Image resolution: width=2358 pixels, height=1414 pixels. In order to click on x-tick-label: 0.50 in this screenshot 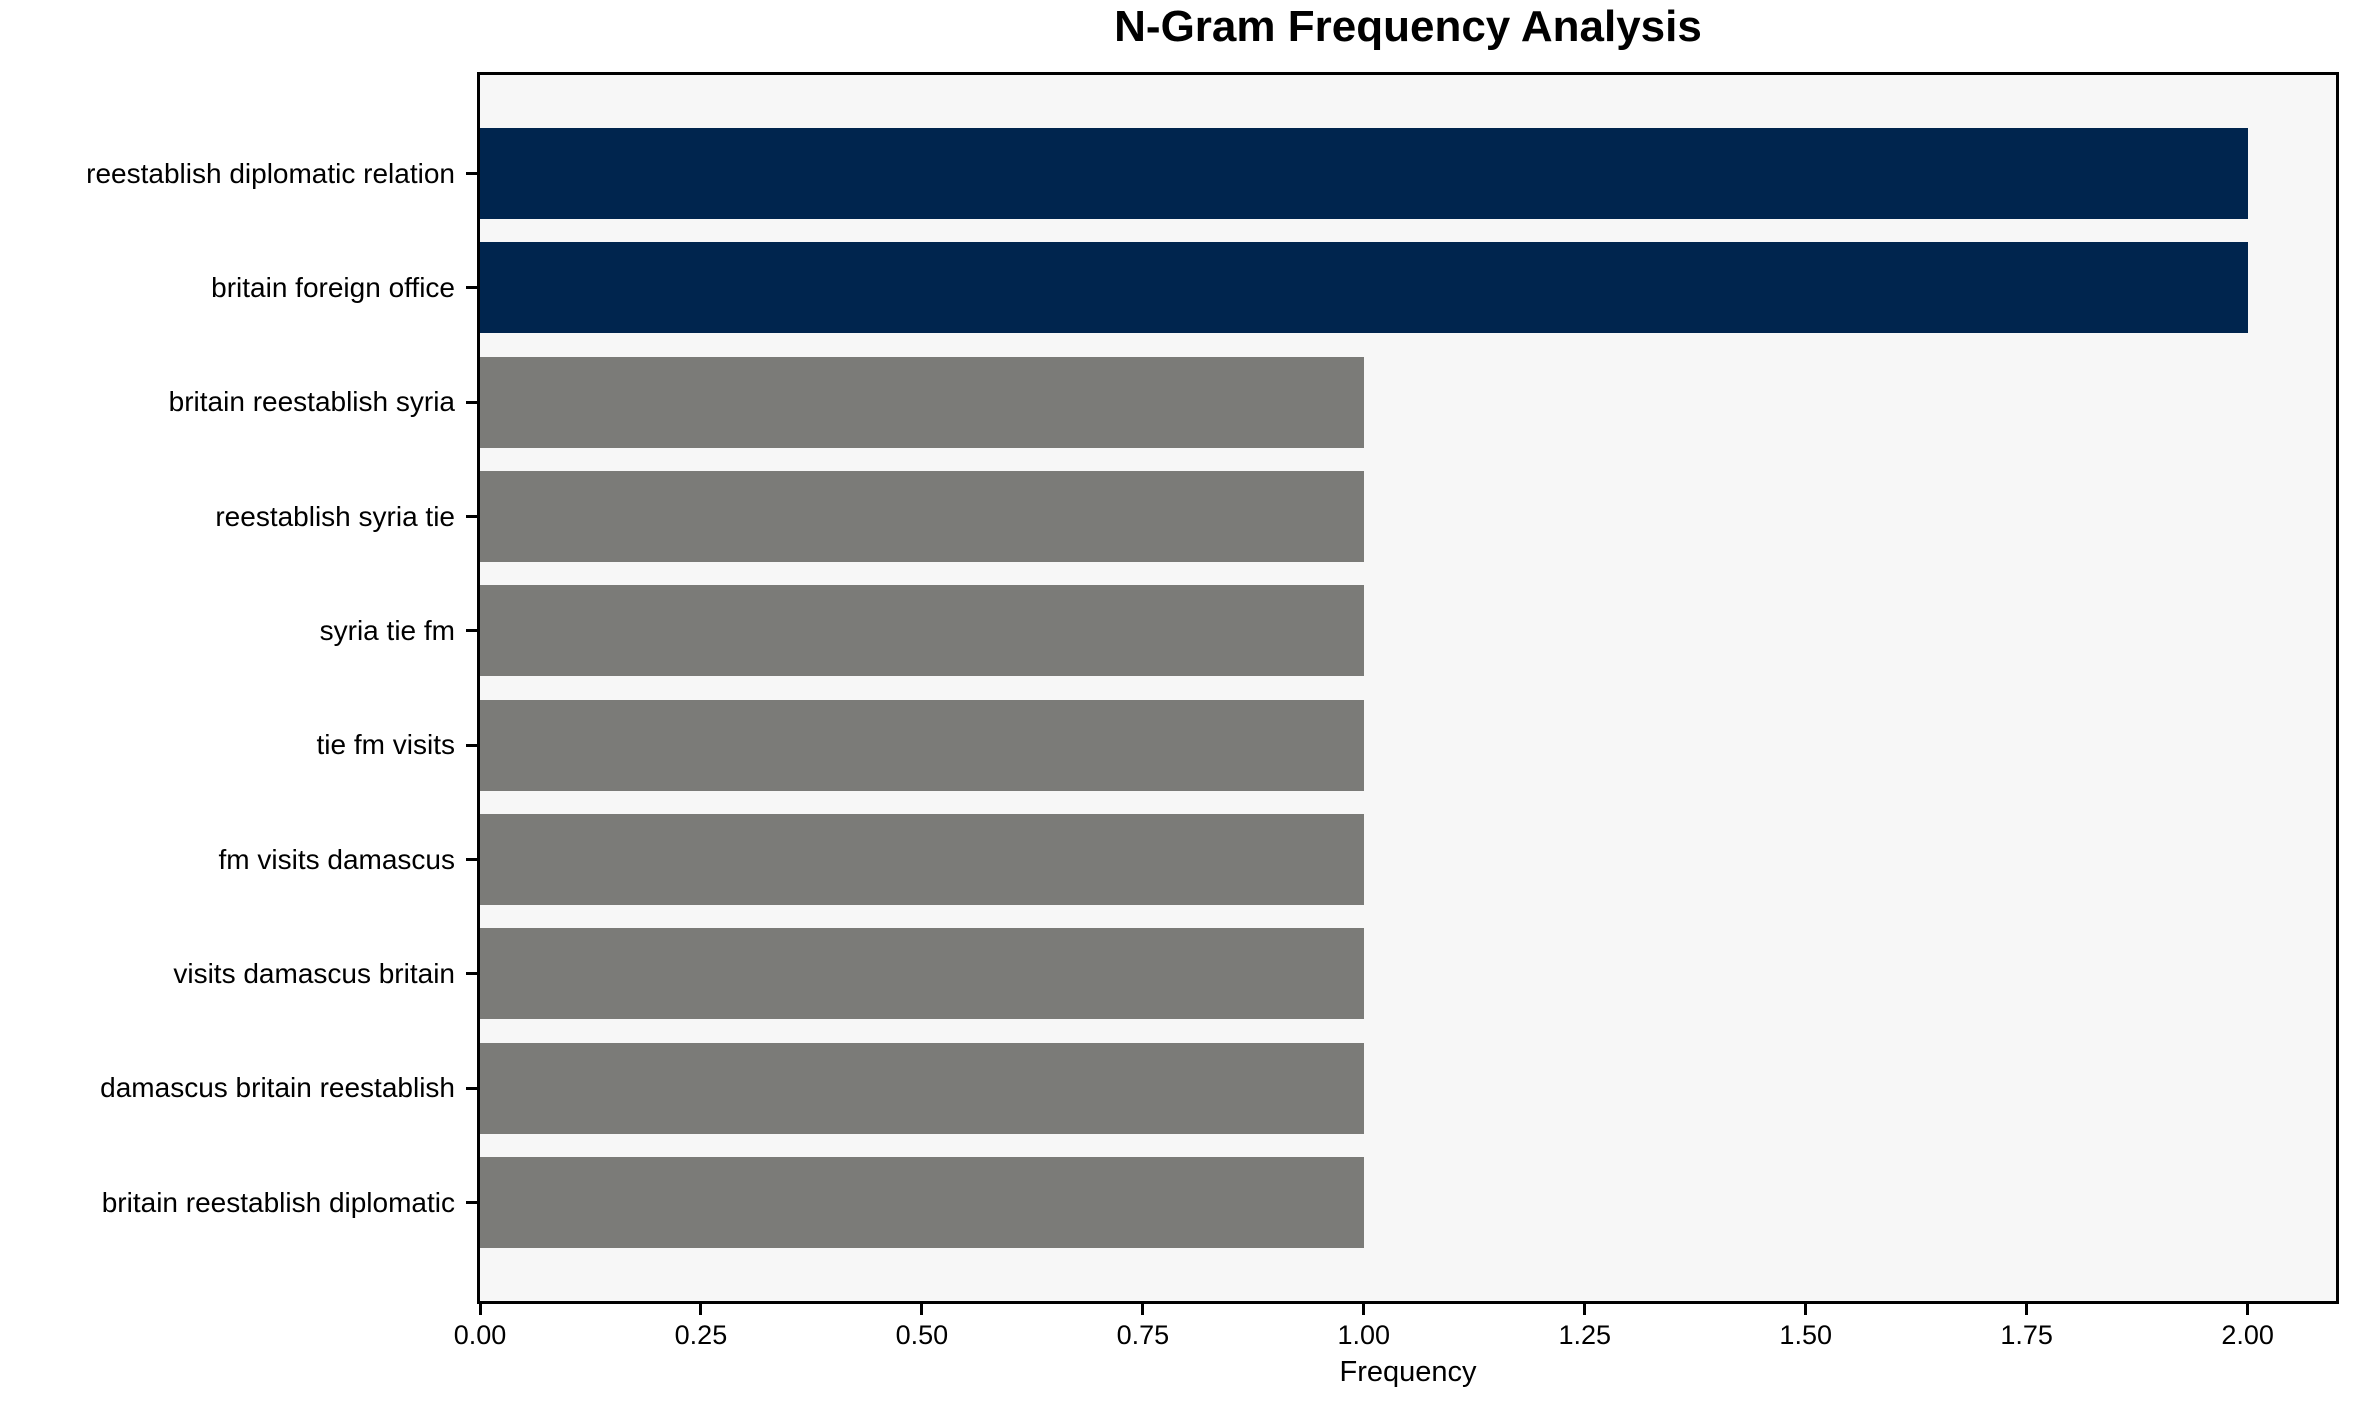, I will do `click(922, 1335)`.